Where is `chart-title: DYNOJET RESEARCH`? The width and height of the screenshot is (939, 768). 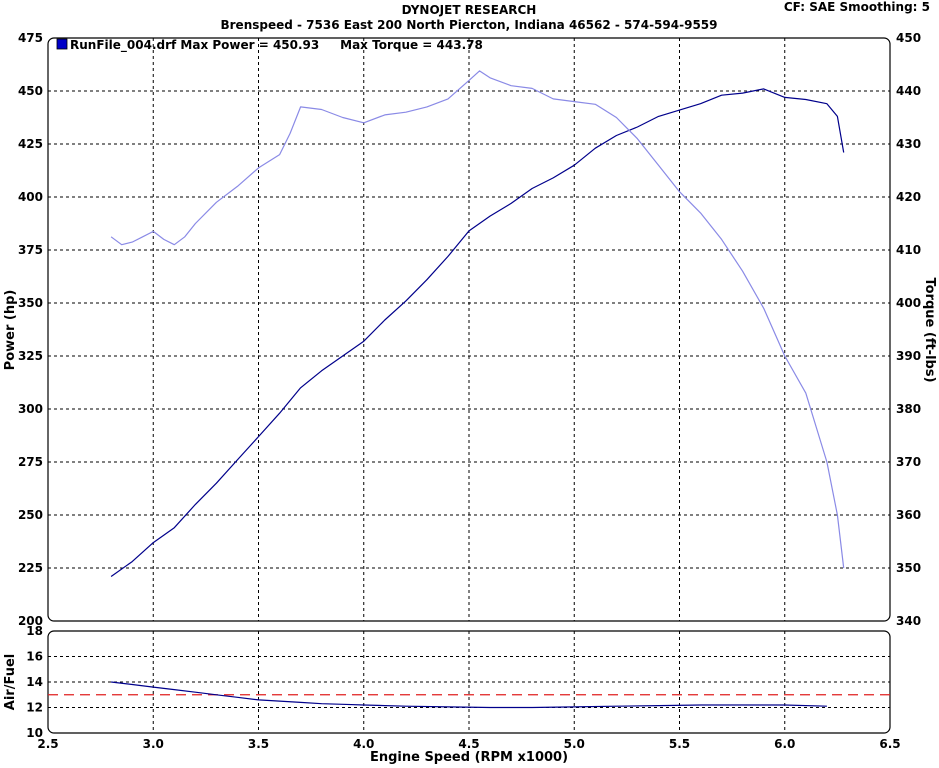 chart-title: DYNOJET RESEARCH is located at coordinates (469, 10).